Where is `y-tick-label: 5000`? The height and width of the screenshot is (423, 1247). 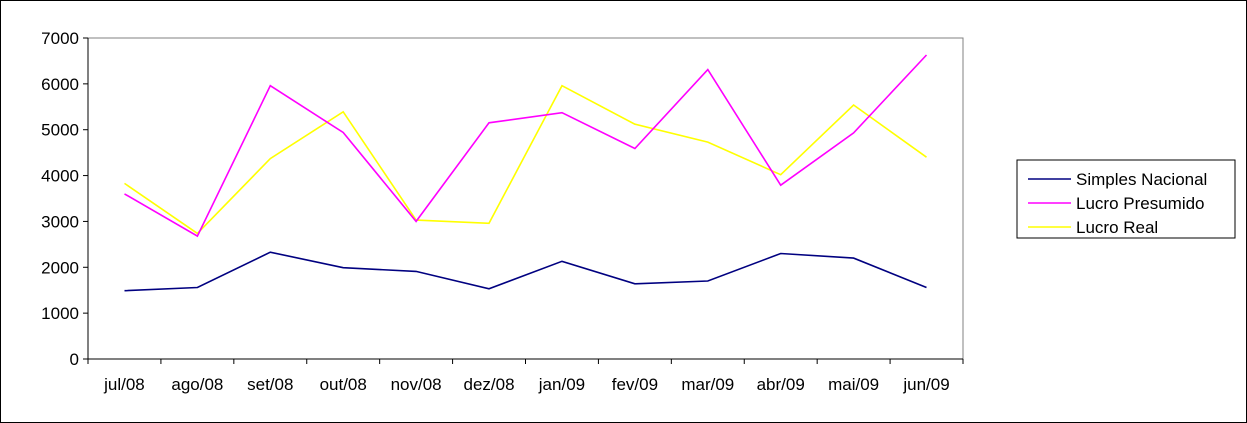 y-tick-label: 5000 is located at coordinates (60, 130).